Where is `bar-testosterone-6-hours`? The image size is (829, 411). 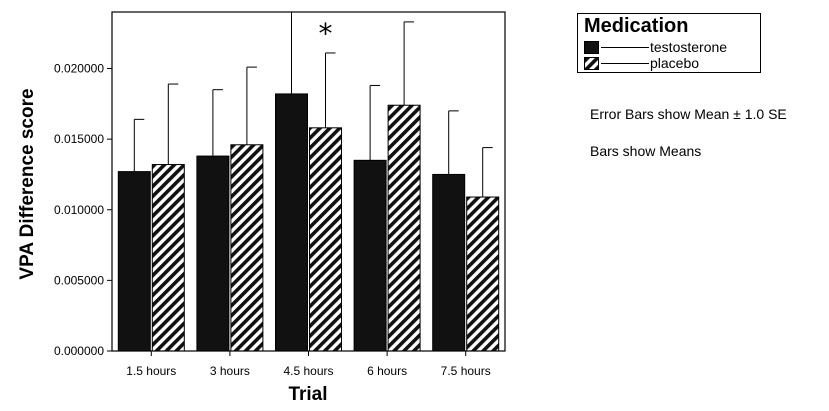 bar-testosterone-6-hours is located at coordinates (370, 255).